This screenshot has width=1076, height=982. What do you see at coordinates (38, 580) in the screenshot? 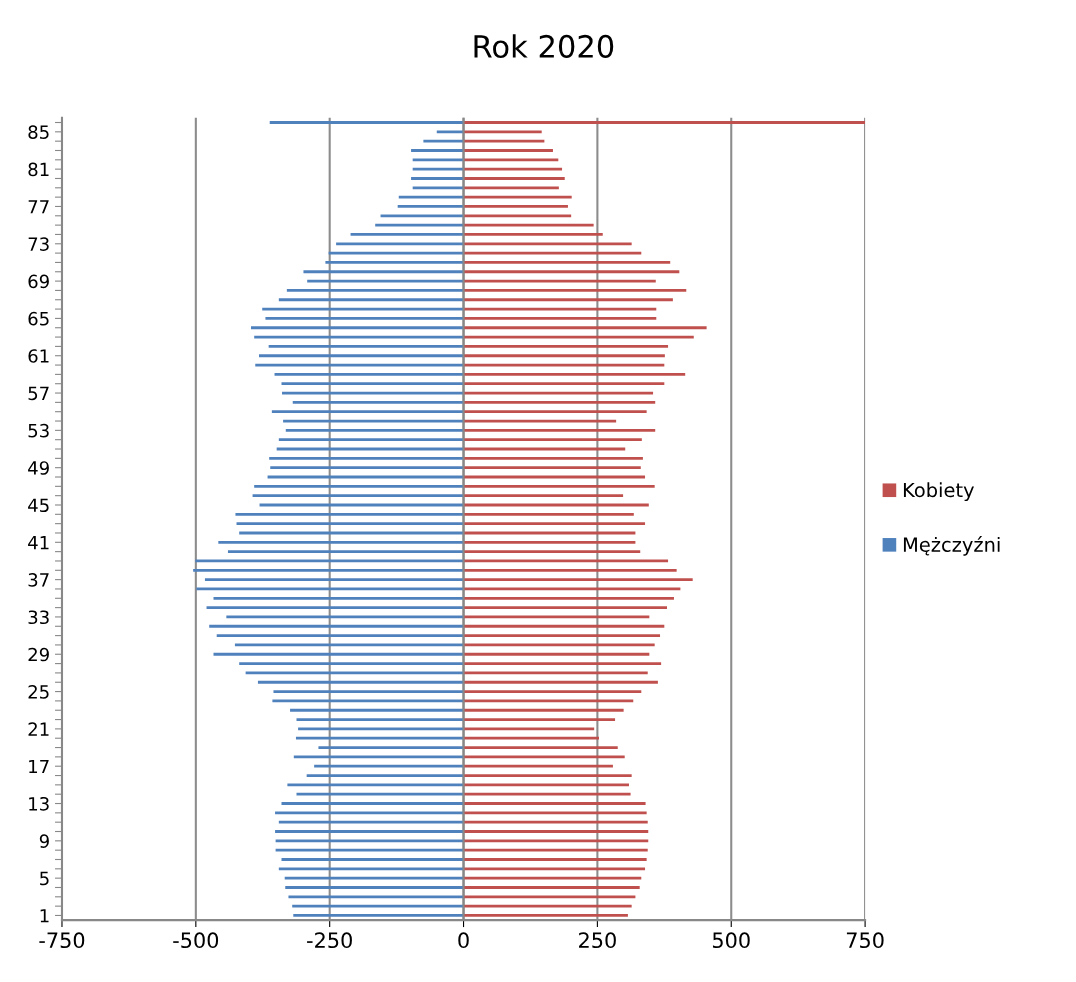
I see `y-tick-label: 37` at bounding box center [38, 580].